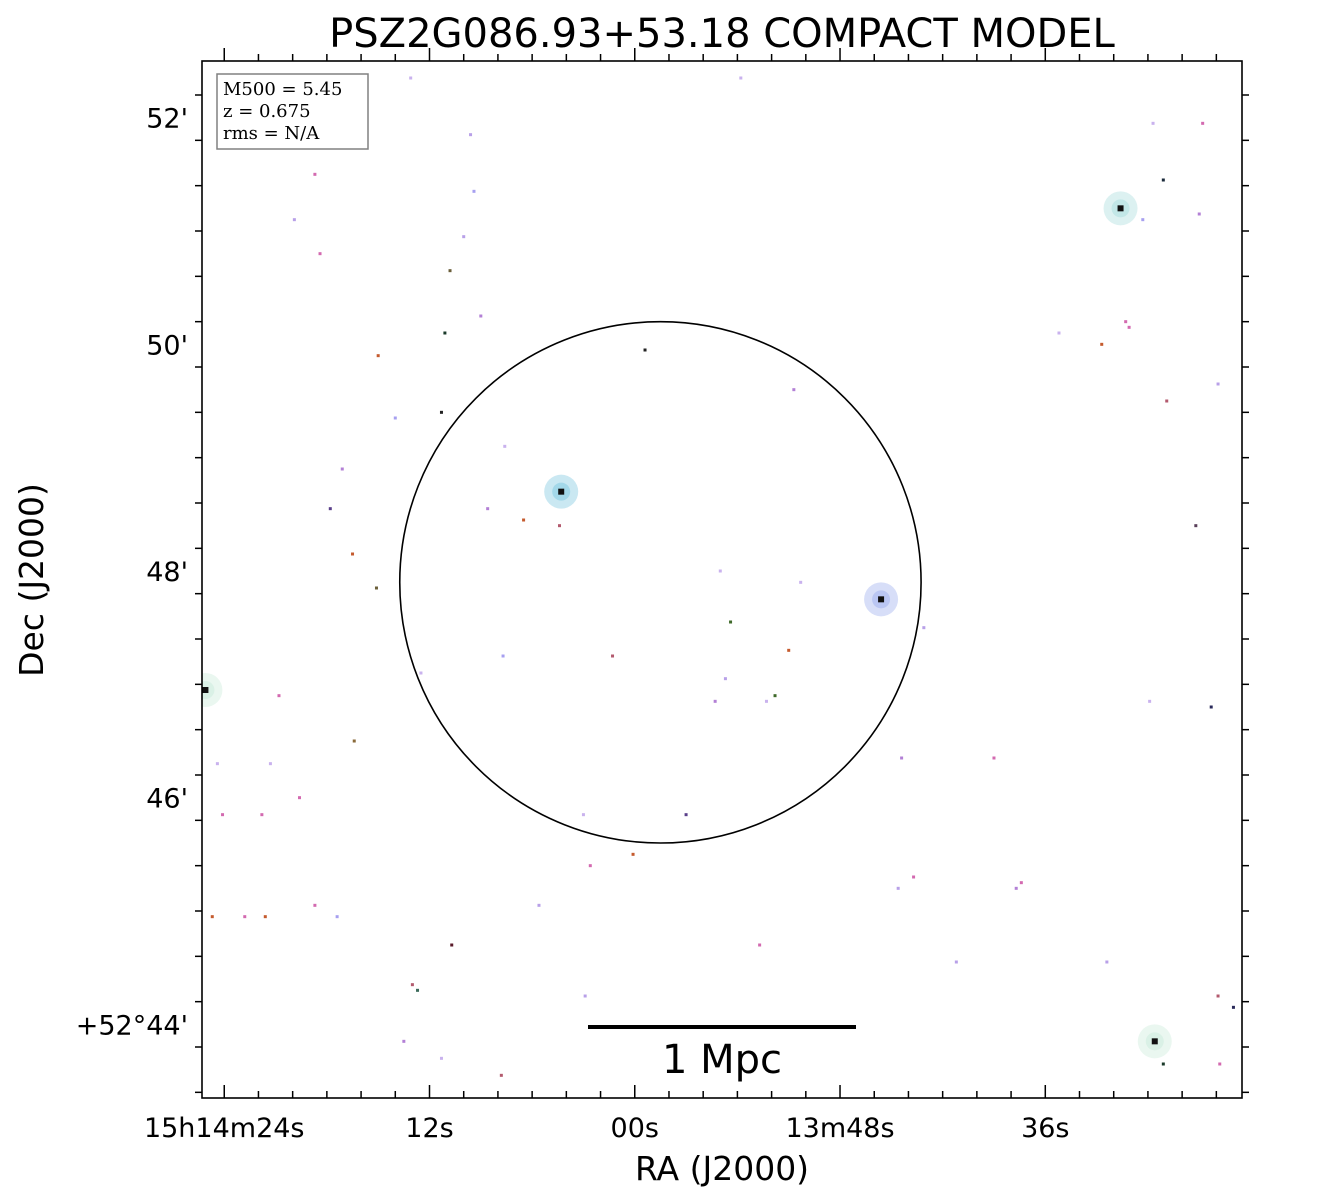 The width and height of the screenshot is (1321, 1200). I want to click on y-tick-label-4: +52°44', so click(132, 1025).